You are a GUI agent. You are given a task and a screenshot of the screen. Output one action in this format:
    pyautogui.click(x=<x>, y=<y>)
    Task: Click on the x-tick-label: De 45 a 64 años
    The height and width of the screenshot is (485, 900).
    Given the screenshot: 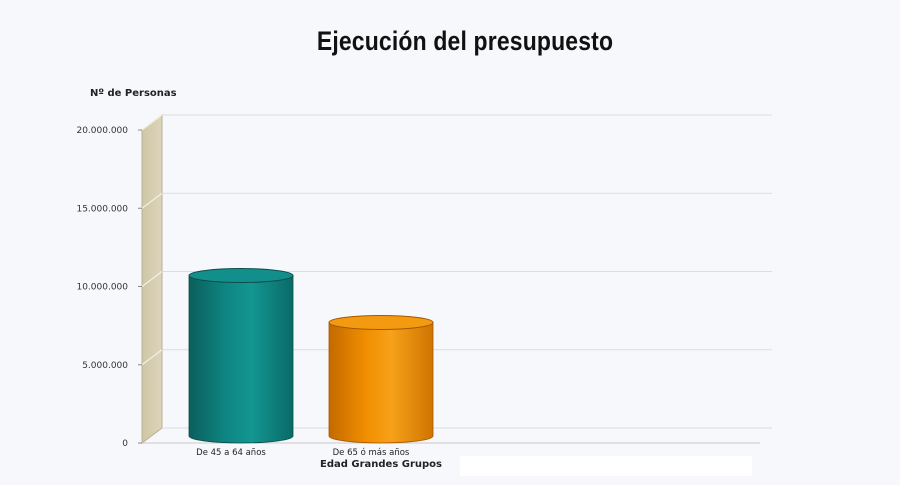 What is the action you would take?
    pyautogui.click(x=231, y=453)
    